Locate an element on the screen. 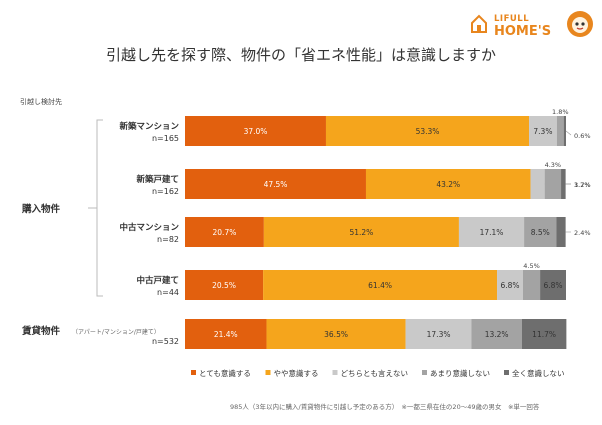 The image size is (602, 425). category-n: n=82 is located at coordinates (168, 239).